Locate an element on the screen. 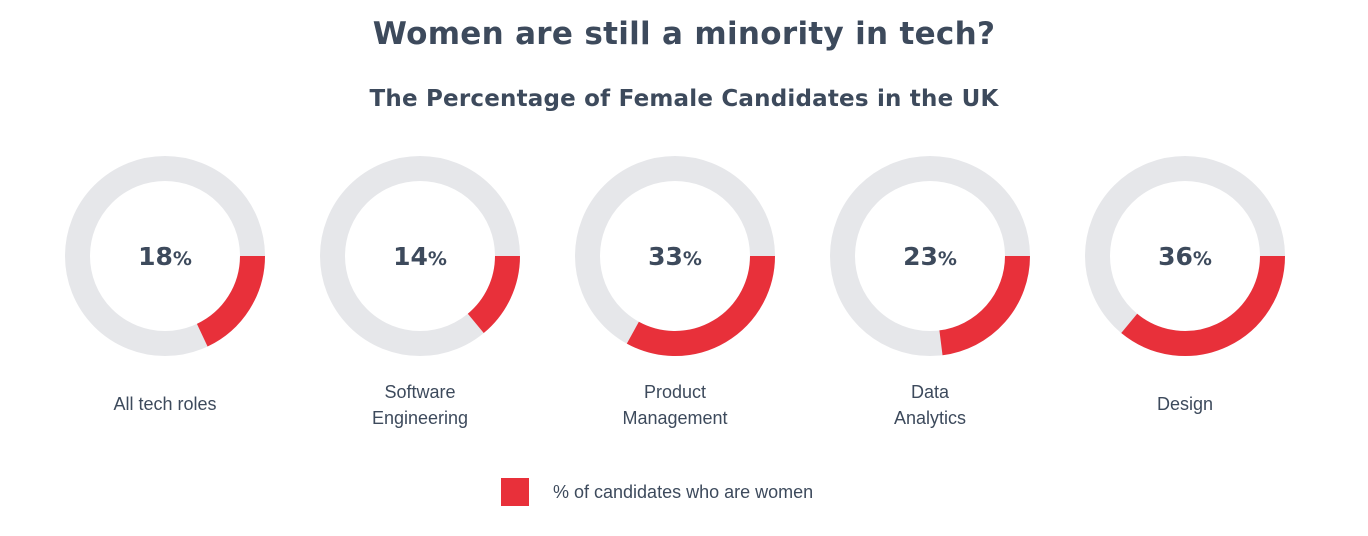 The image size is (1368, 536). category-label: Software Engineering is located at coordinates (420, 405).